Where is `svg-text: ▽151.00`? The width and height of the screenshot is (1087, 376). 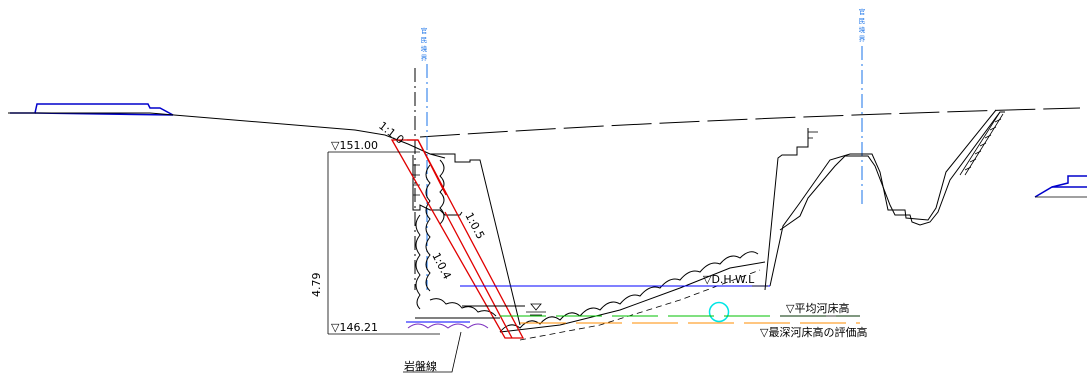 svg-text: ▽151.00 is located at coordinates (354, 145).